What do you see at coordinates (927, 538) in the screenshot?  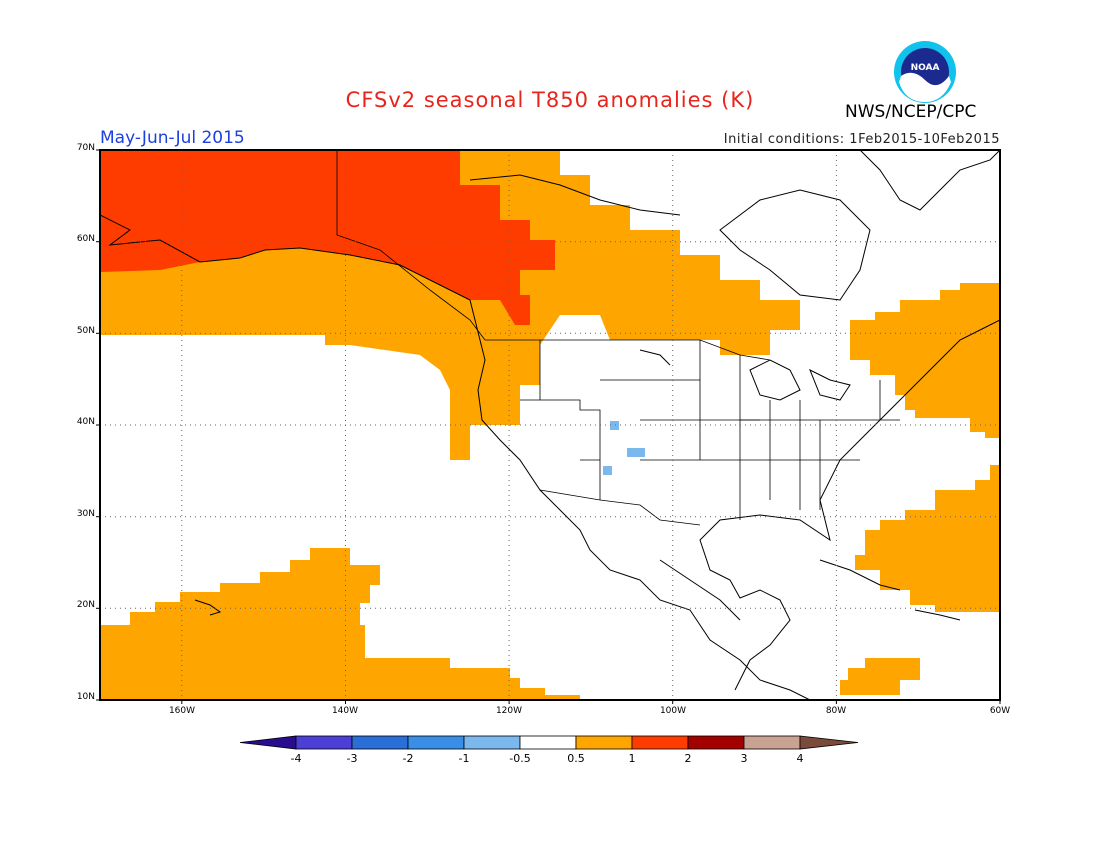 I see `anomaly-region-atlantic` at bounding box center [927, 538].